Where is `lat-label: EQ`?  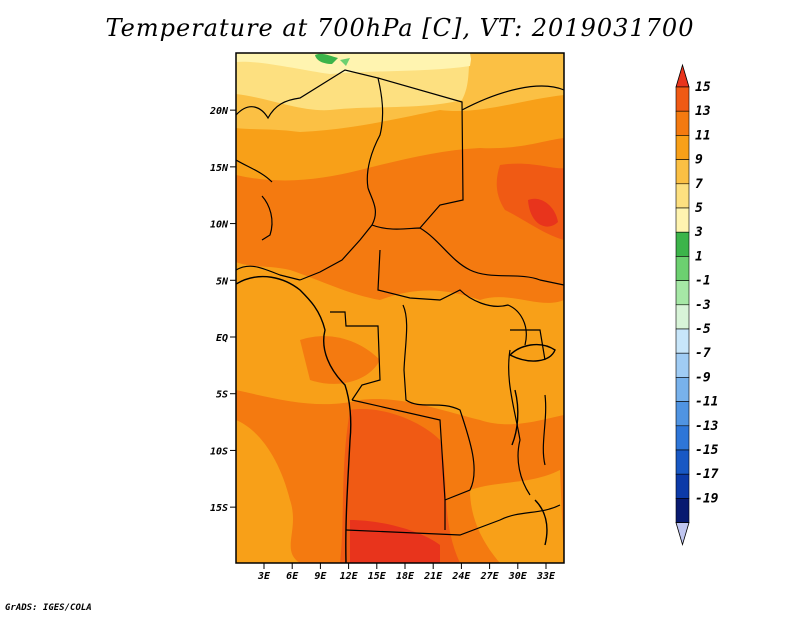 lat-label: EQ is located at coordinates (222, 338).